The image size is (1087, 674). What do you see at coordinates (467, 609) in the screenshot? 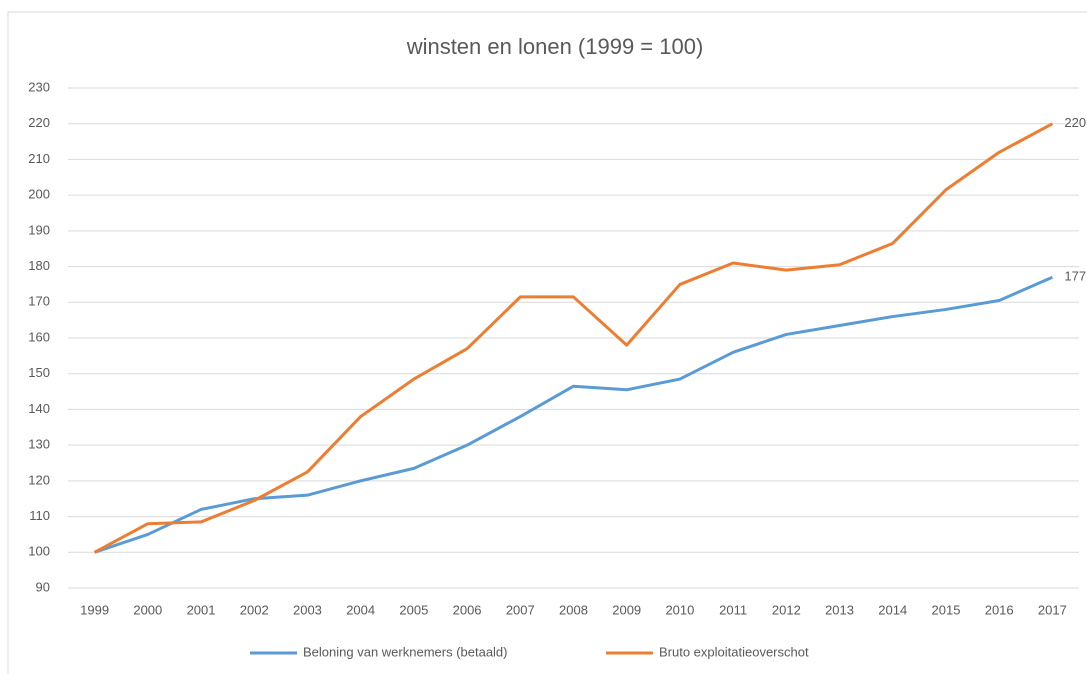
I see `x-tick-label: 2006` at bounding box center [467, 609].